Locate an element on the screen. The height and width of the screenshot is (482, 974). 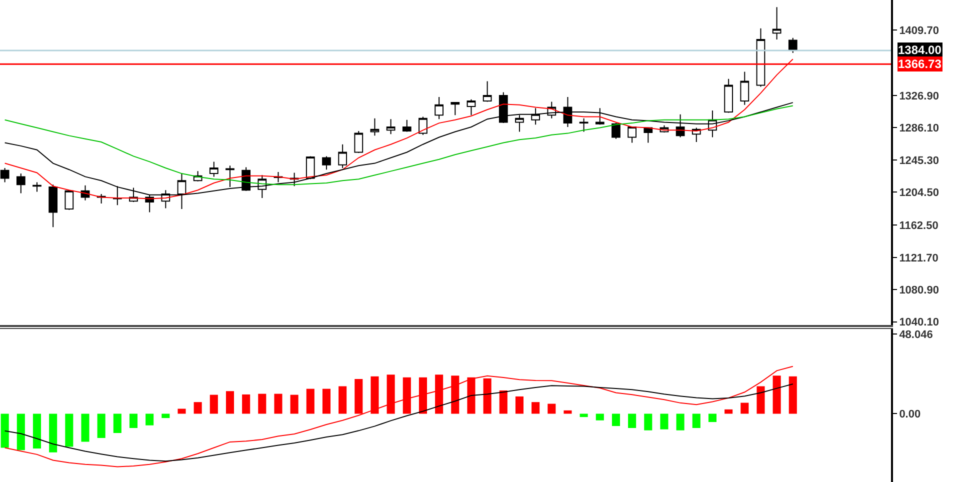
y-tick-label: 1286.10 is located at coordinates (919, 128).